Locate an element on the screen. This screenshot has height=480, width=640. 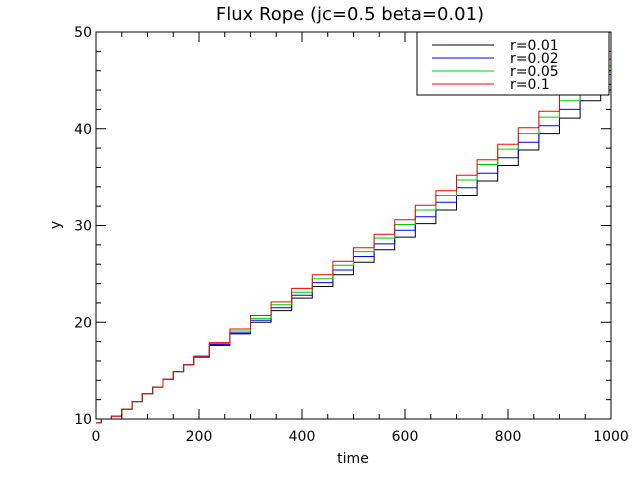
y-tick-label: 30 is located at coordinates (83, 227).